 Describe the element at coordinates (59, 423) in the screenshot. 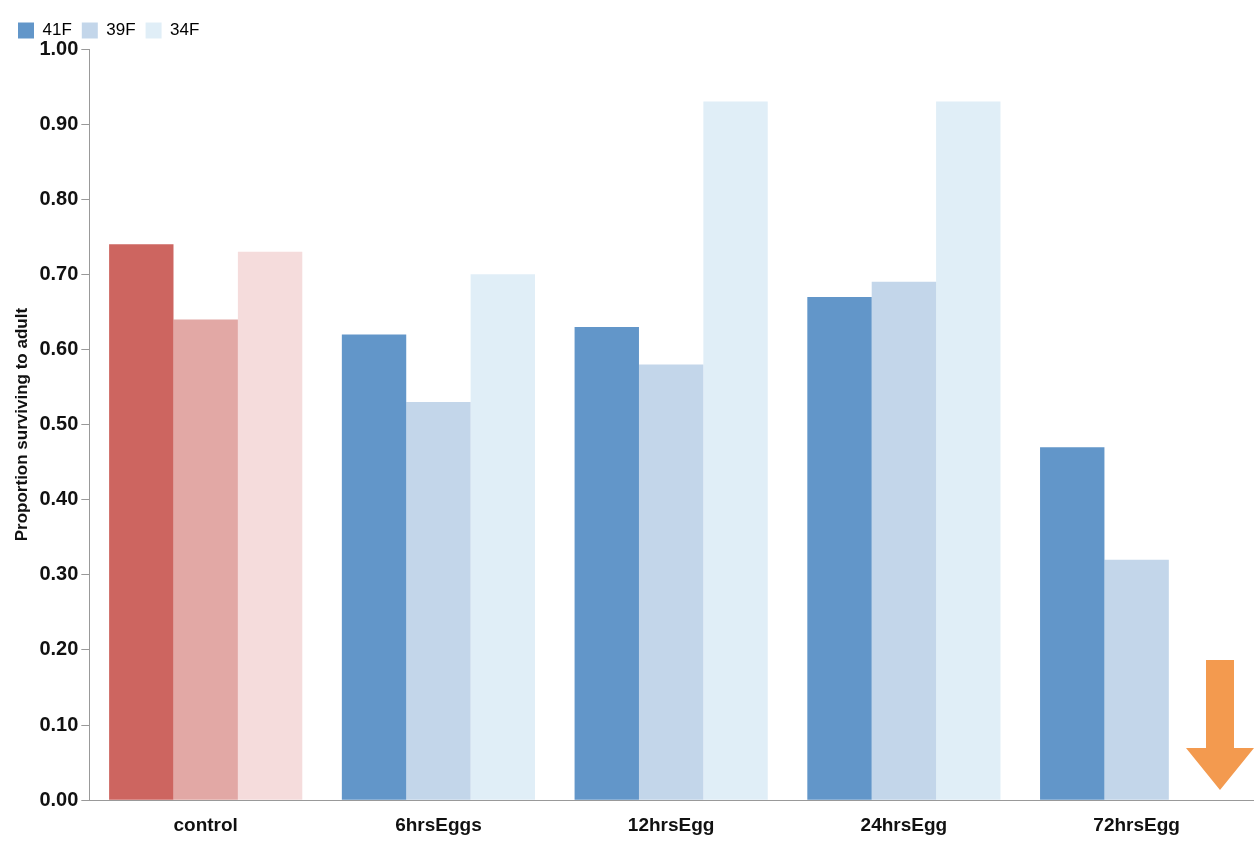

I see `y-tick-label: 0.50` at that location.